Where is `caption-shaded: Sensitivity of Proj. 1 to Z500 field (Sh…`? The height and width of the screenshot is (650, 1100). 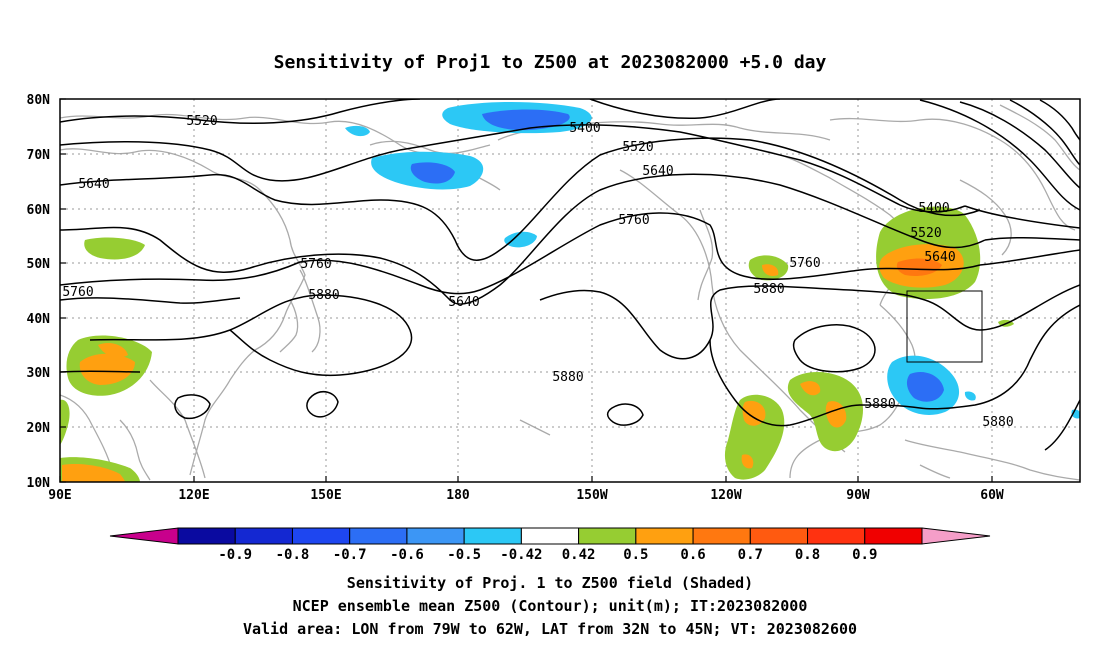
caption-shaded: Sensitivity of Proj. 1 to Z500 field (Sh… is located at coordinates (550, 583).